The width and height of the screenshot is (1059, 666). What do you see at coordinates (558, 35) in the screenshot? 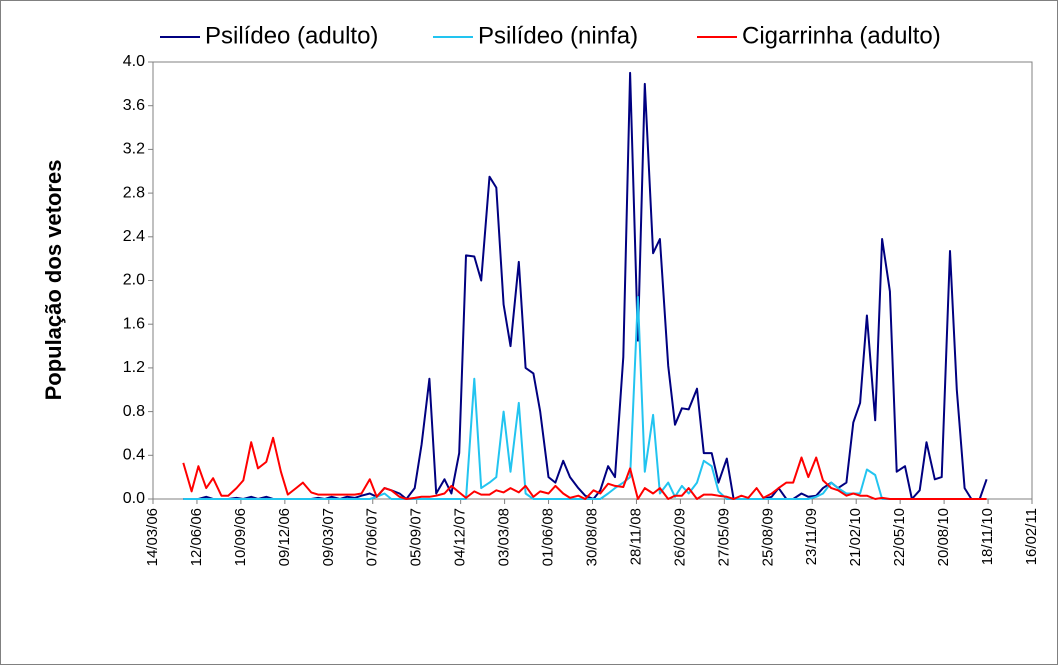
I see `legend-label: Psilídeo (ninfa)` at bounding box center [558, 35].